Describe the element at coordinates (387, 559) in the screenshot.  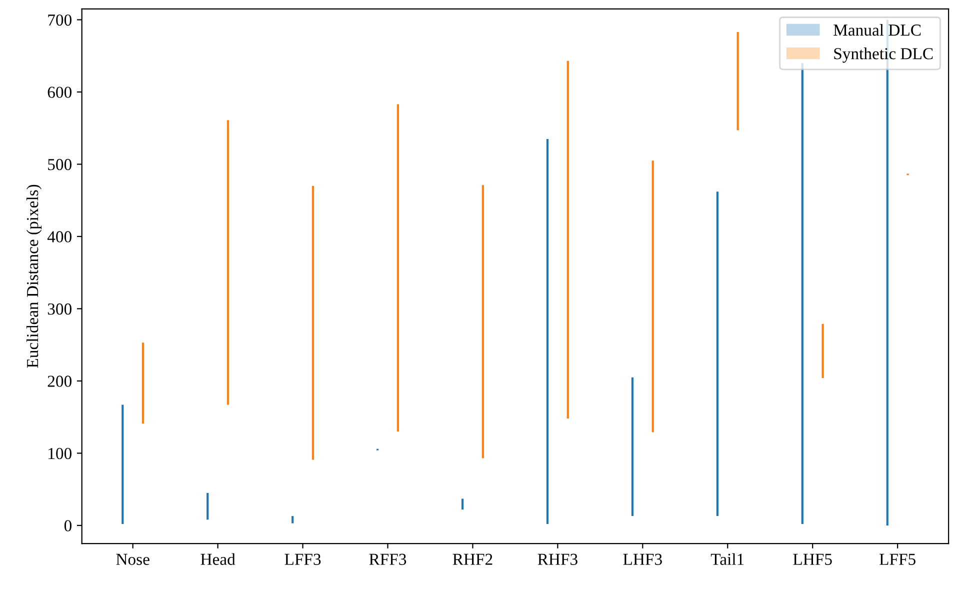
I see `x-tick-label: RFF3` at that location.